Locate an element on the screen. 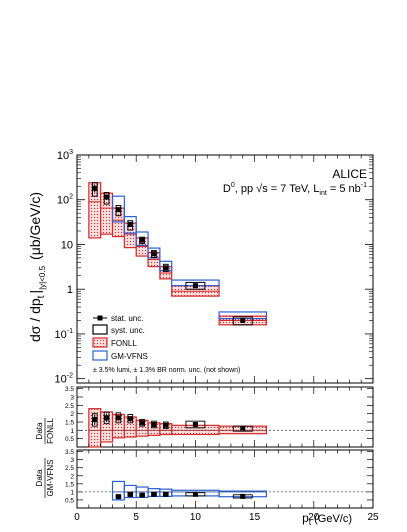  main-y-axis-title-main: dσ / dp is located at coordinates (35, 320).